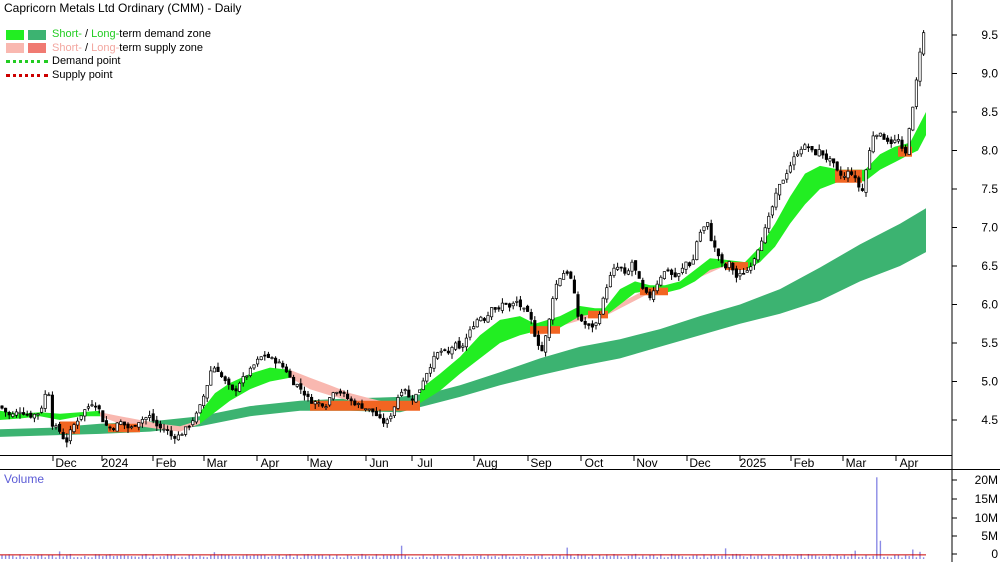  What do you see at coordinates (989, 305) in the screenshot?
I see `y-tick-label: 6.0` at bounding box center [989, 305].